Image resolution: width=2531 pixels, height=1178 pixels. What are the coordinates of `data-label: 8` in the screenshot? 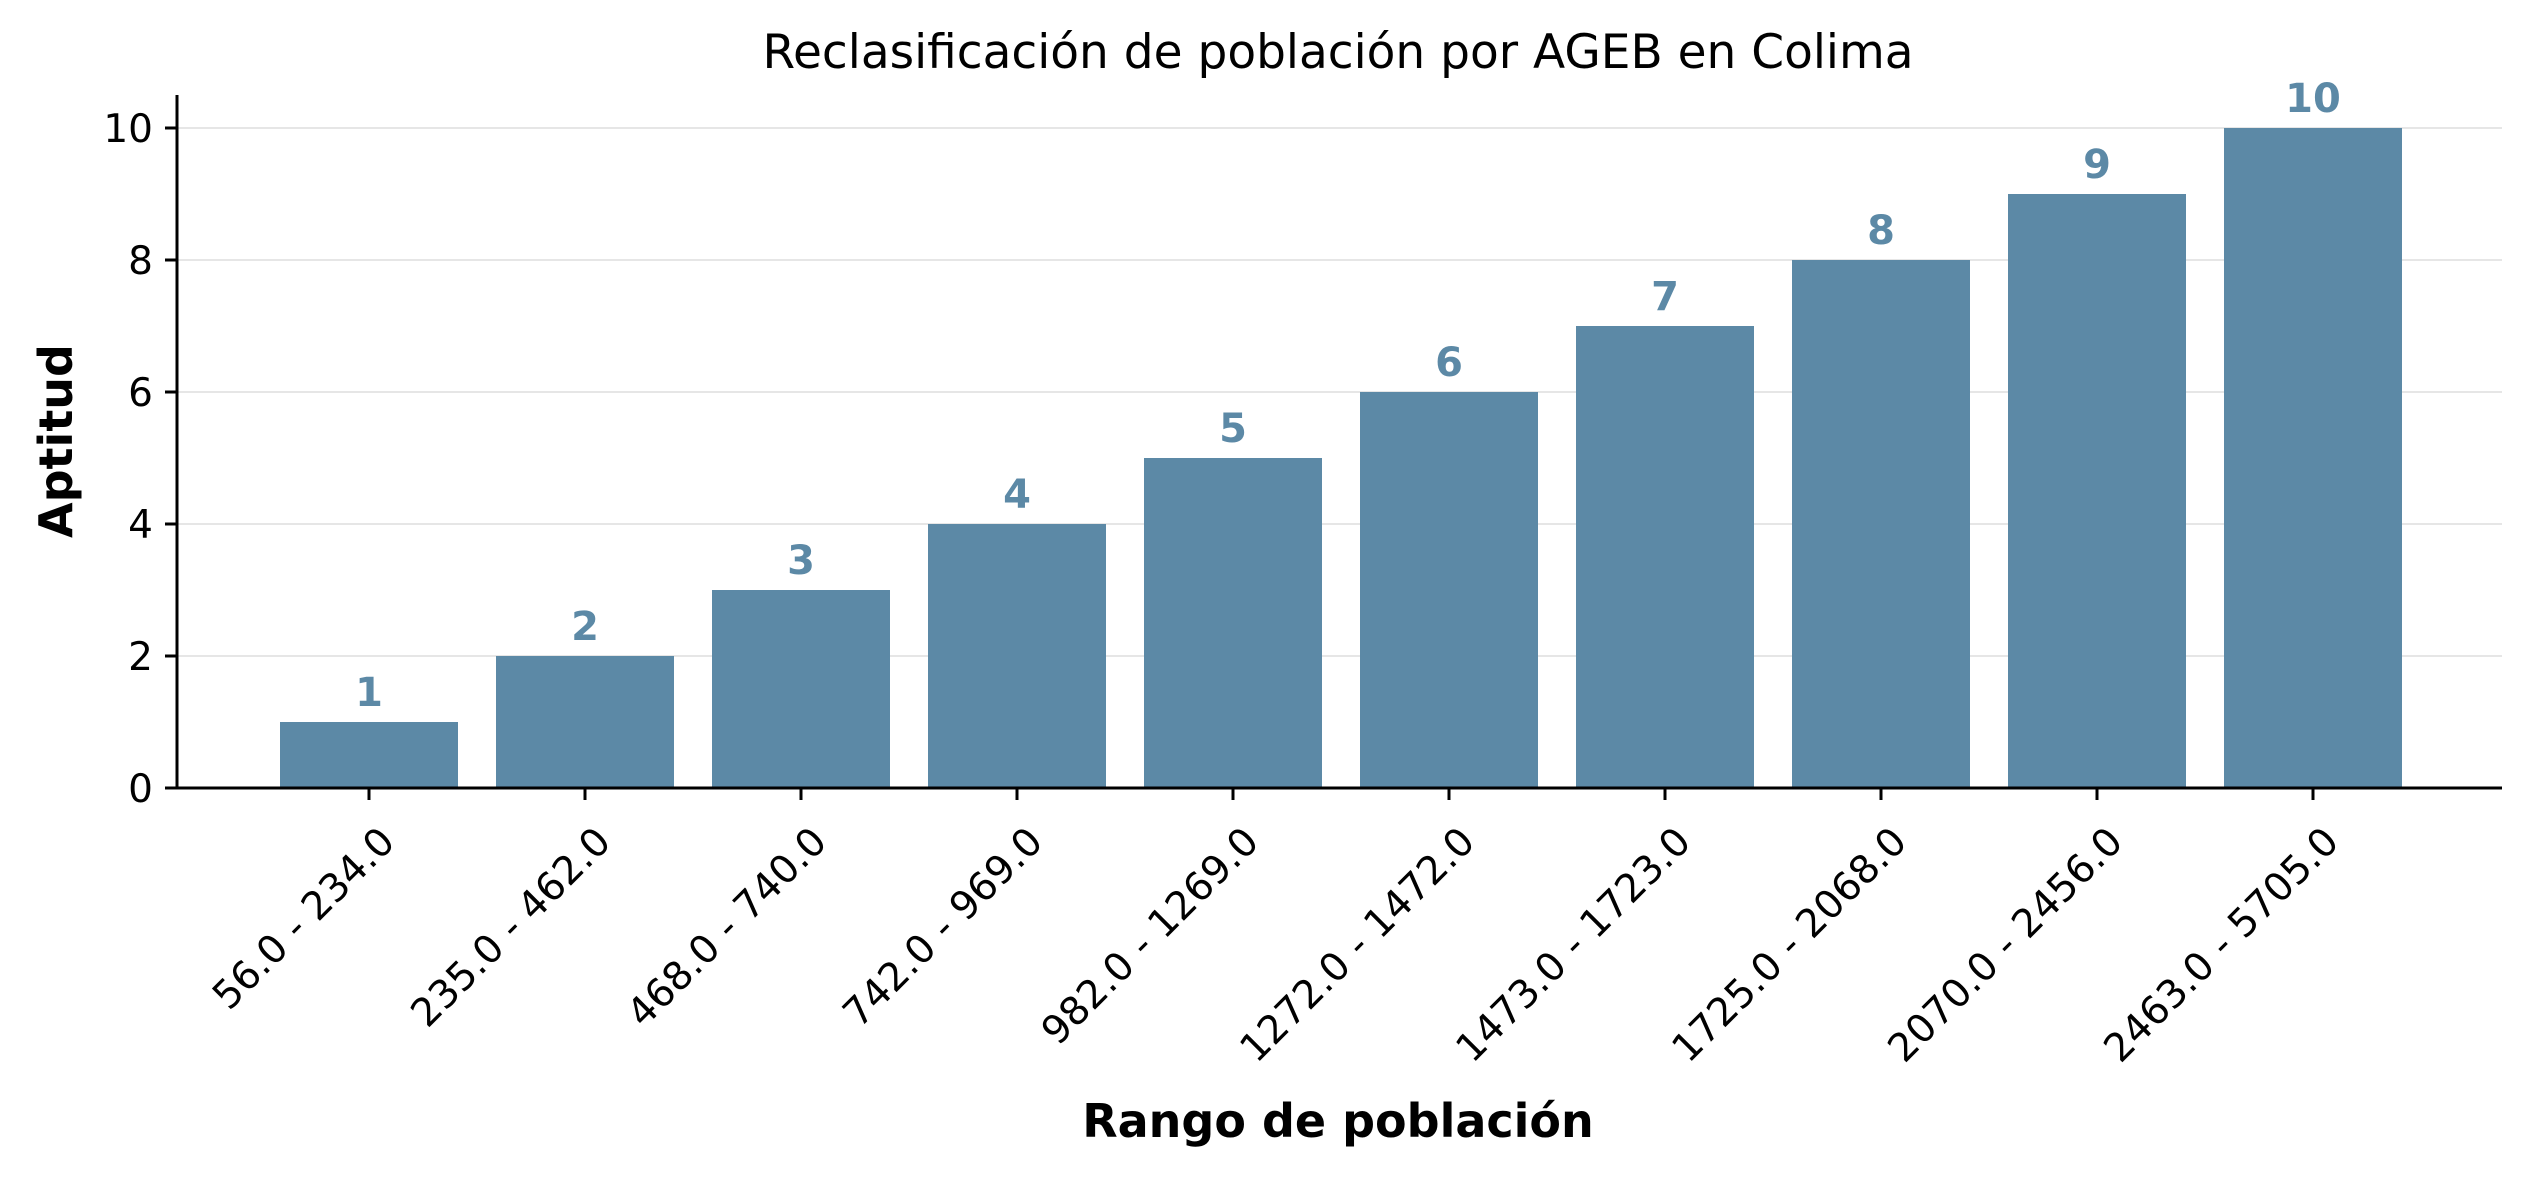 It's located at (1881, 231).